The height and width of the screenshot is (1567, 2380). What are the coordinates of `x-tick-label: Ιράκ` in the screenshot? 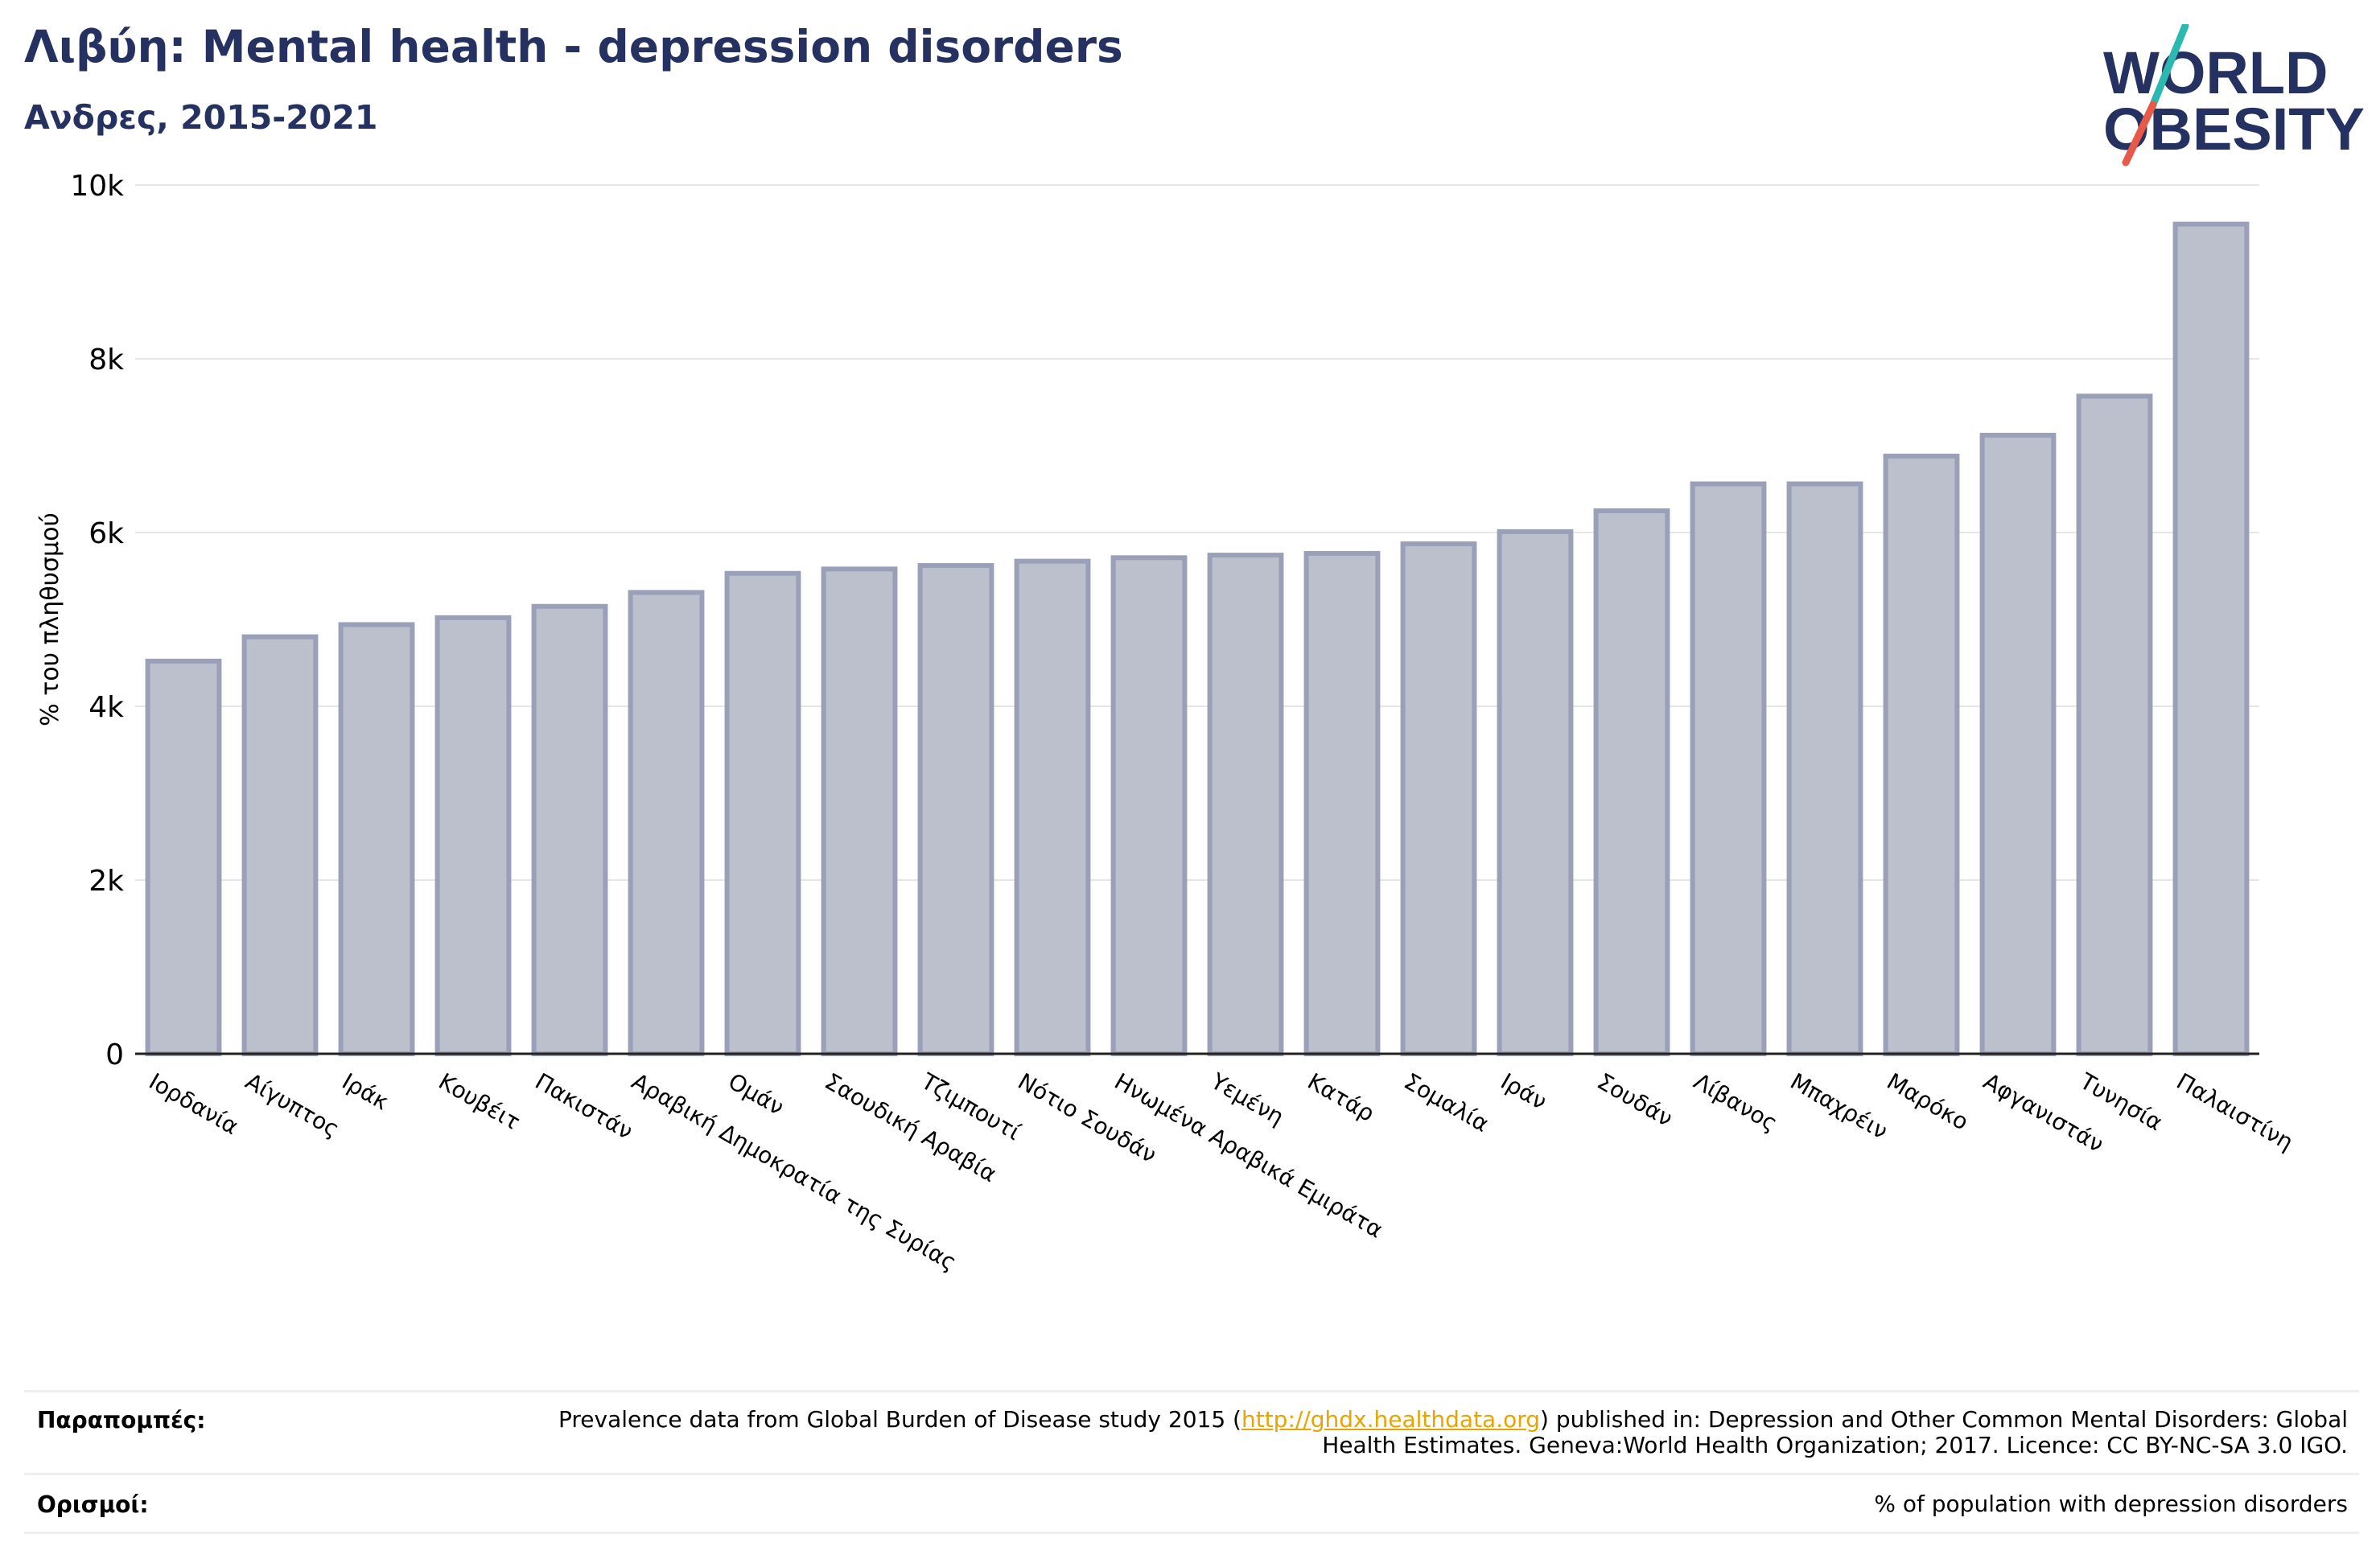 It's located at (365, 1091).